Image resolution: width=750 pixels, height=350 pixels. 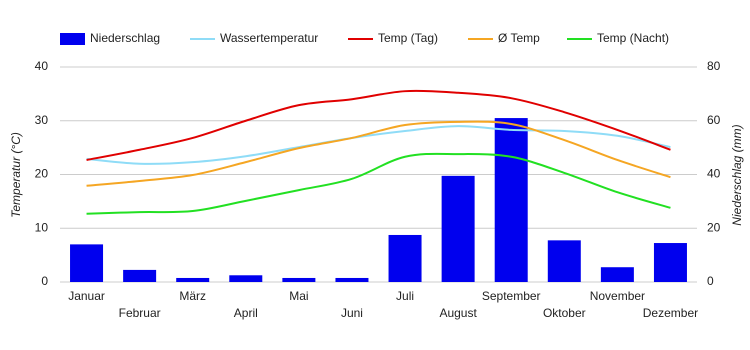 What do you see at coordinates (737, 174) in the screenshot?
I see `y2-axis-title: Niederschlag (mm)` at bounding box center [737, 174].